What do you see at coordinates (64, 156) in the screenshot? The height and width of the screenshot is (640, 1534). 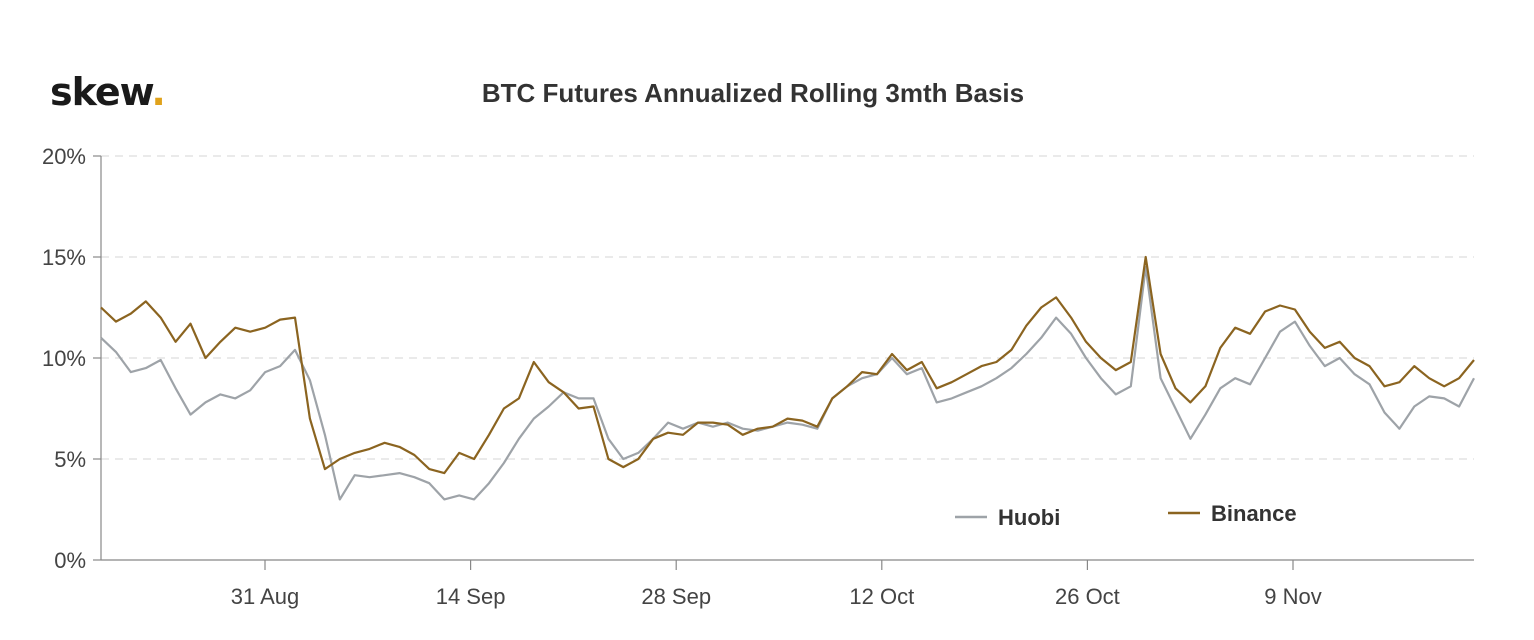 I see `y-tick-label: 20%` at bounding box center [64, 156].